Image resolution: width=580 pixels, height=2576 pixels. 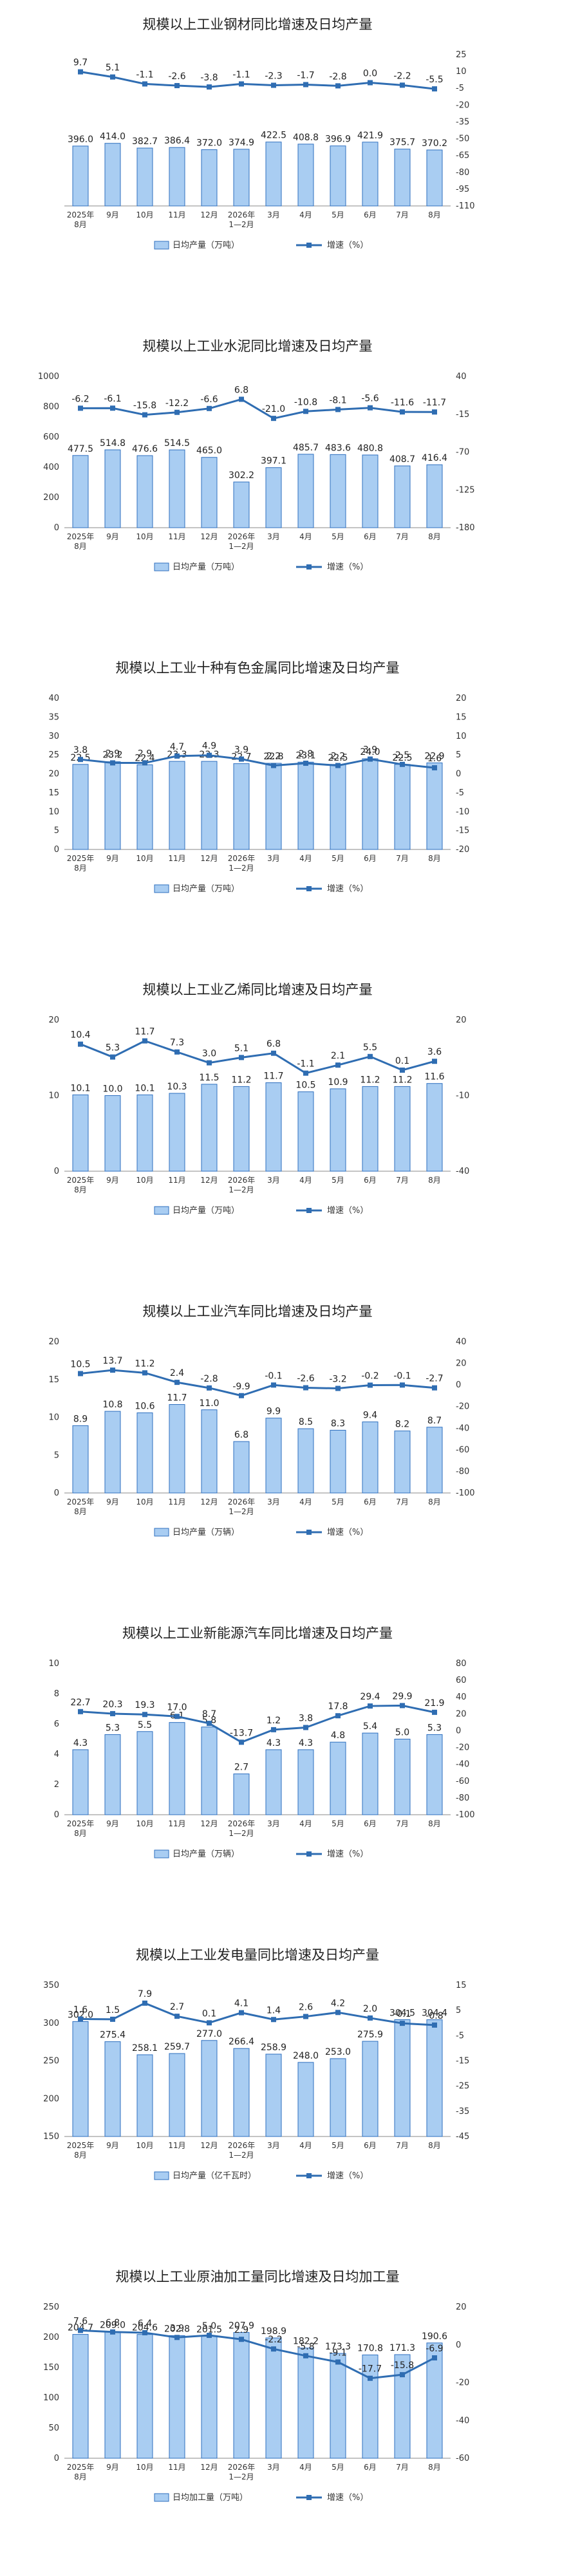 I want to click on line-value-label: -2.6, so click(x=176, y=76).